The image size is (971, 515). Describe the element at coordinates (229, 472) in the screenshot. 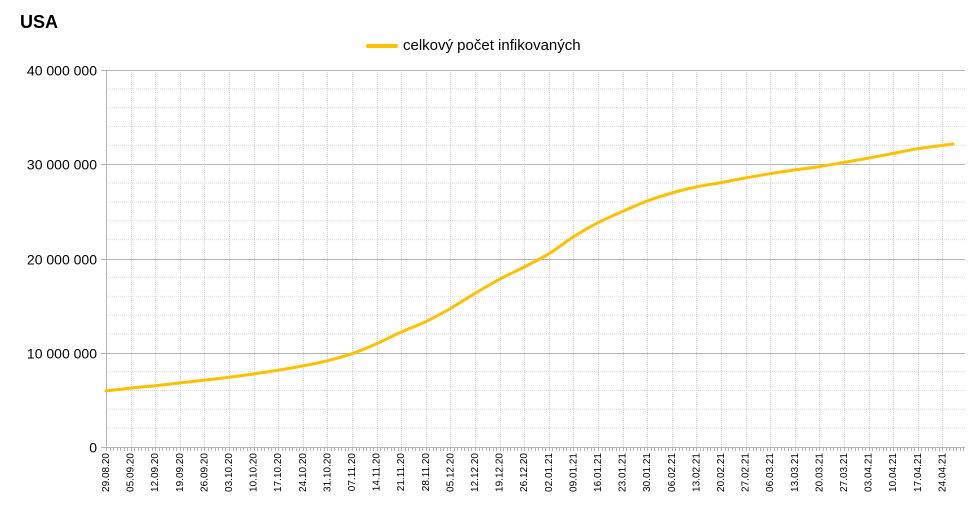

I see `x-tick-label: 03.10.20` at that location.